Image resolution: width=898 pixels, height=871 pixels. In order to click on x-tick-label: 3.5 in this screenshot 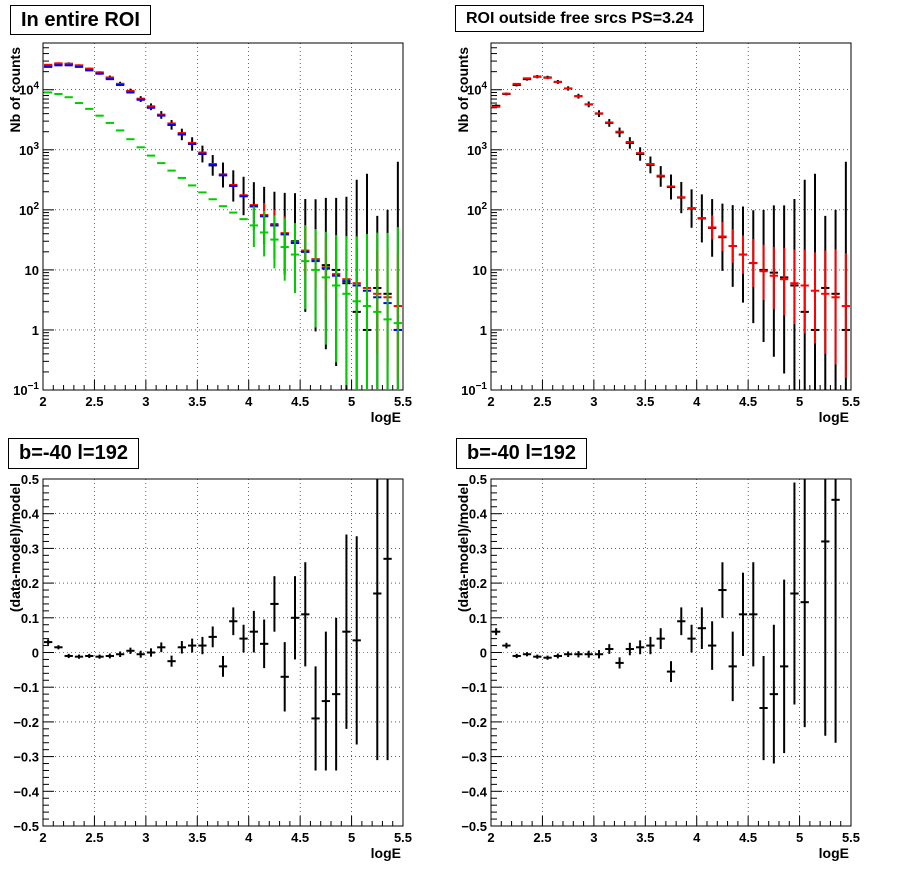, I will do `click(645, 837)`.